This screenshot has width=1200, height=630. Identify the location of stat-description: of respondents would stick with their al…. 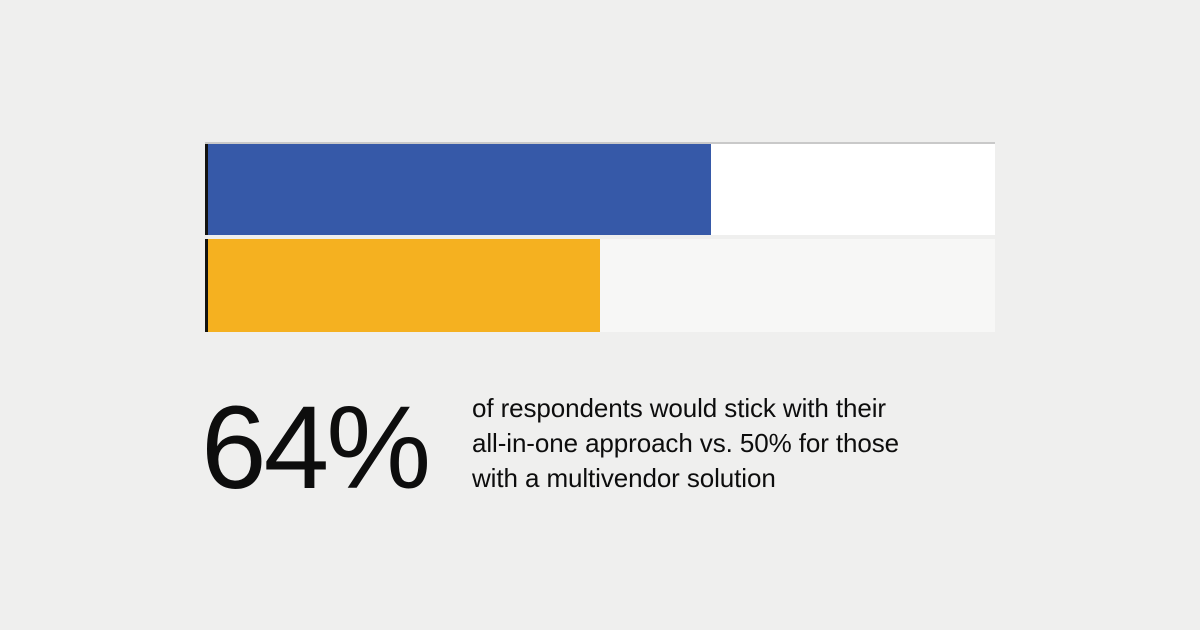
(685, 443).